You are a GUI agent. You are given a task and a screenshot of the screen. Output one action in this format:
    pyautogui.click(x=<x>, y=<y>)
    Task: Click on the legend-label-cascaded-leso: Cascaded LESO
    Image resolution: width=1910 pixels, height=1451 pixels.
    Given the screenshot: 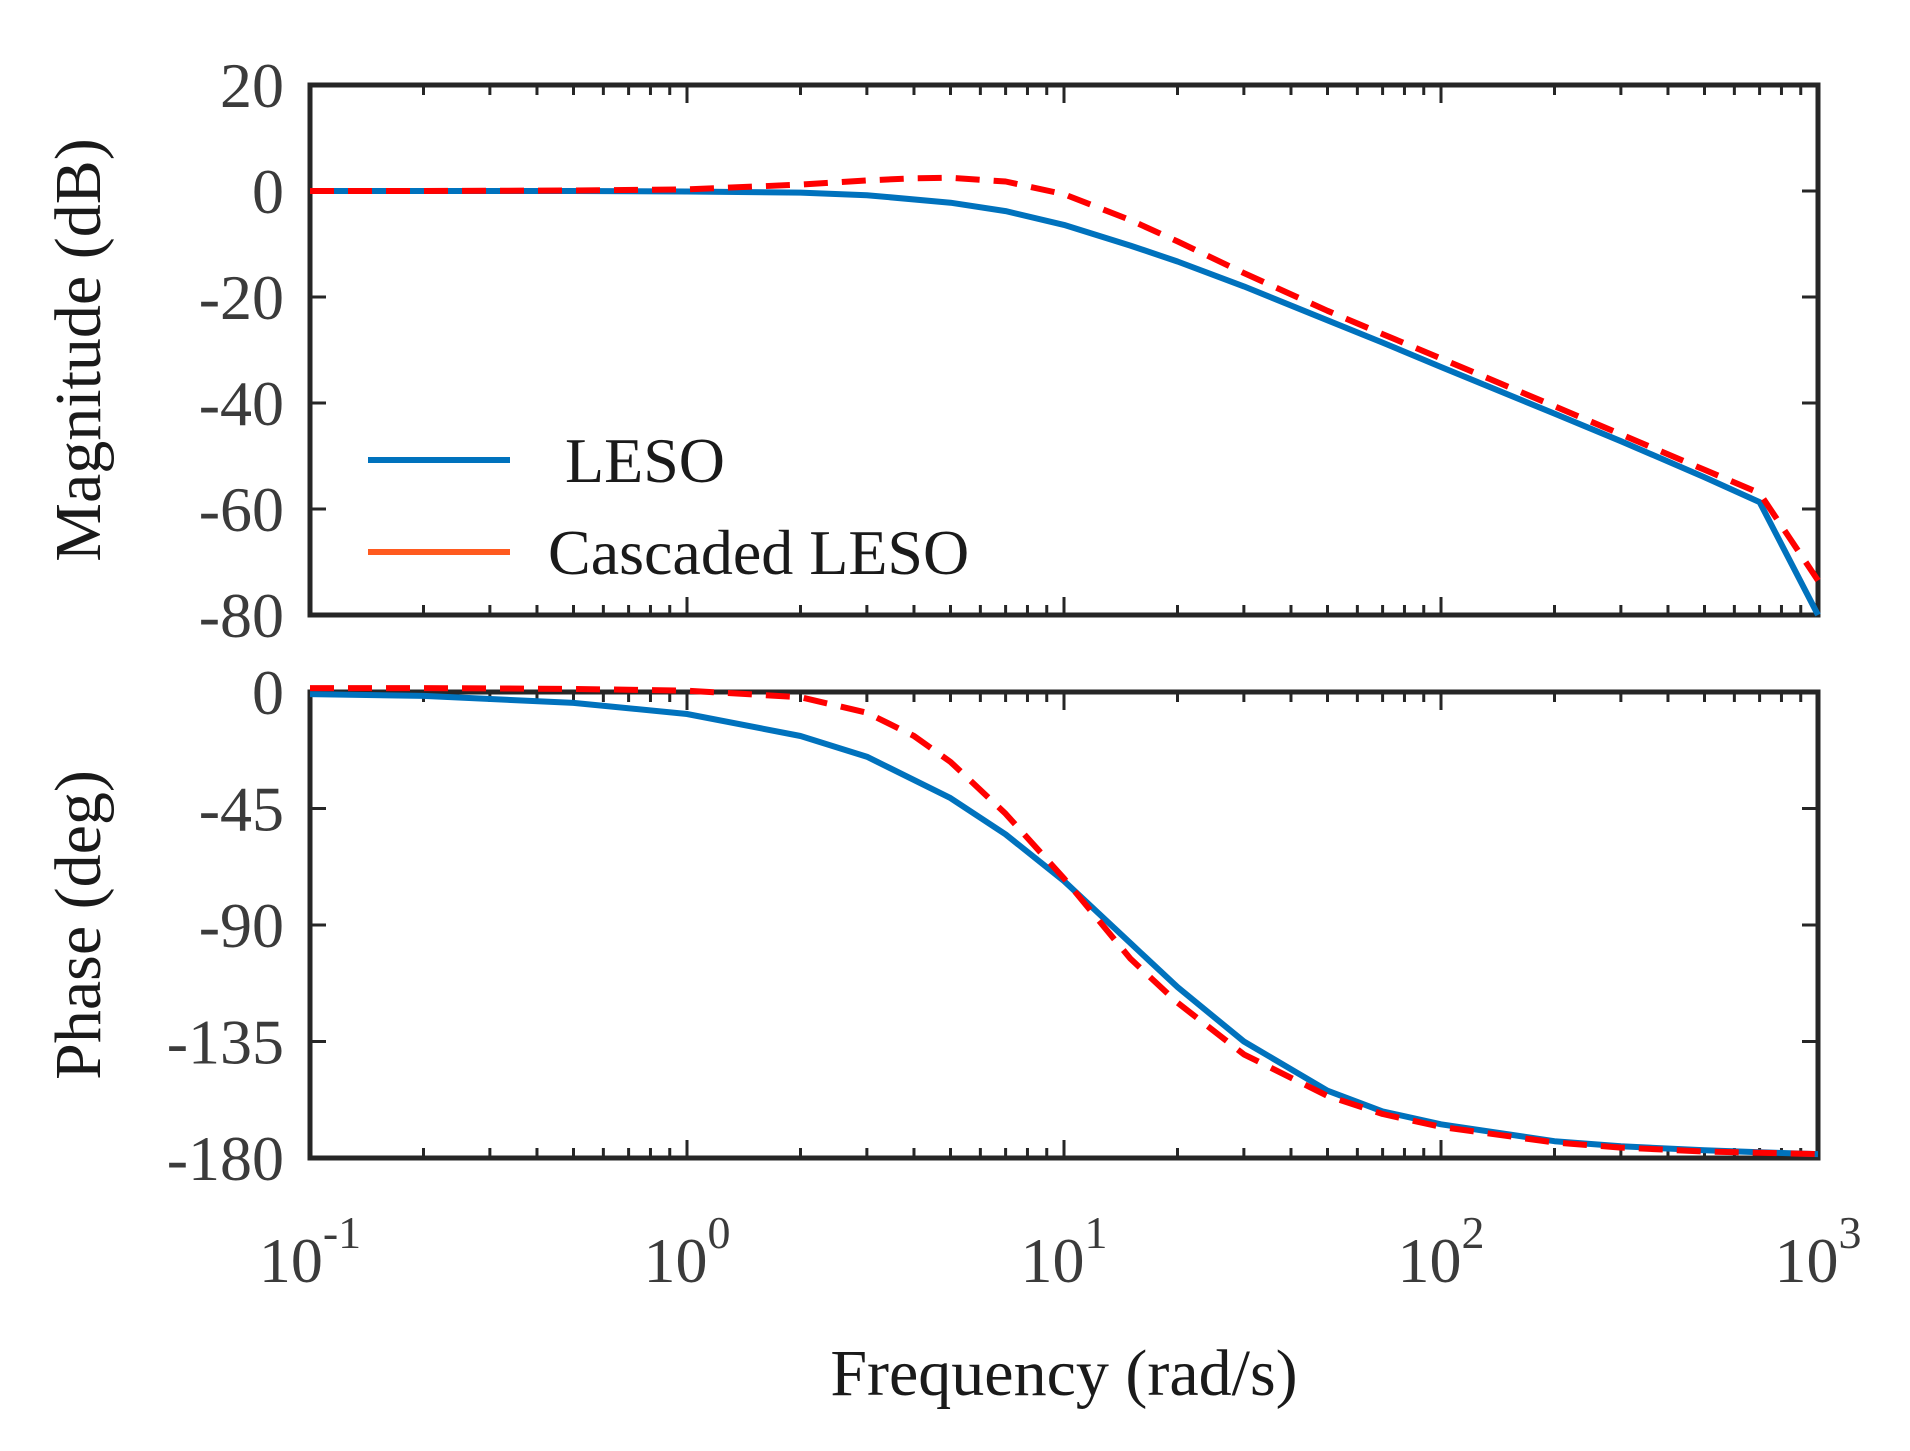 What is the action you would take?
    pyautogui.click(x=758, y=552)
    